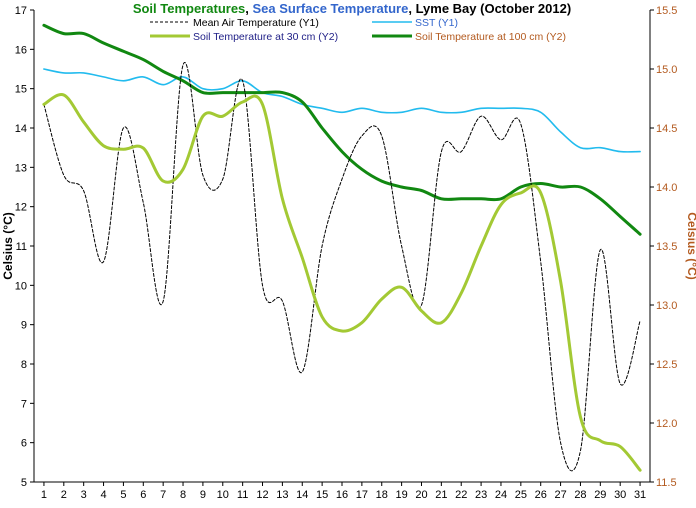  I want to click on title-part: , Lyme Bay (October 2012), so click(489, 8).